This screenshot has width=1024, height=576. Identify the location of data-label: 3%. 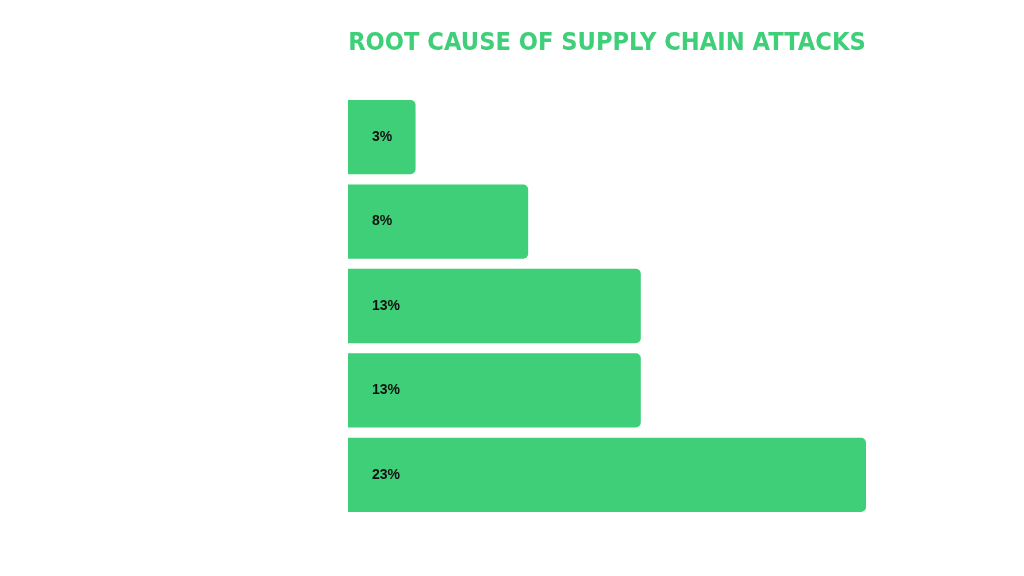
(382, 136).